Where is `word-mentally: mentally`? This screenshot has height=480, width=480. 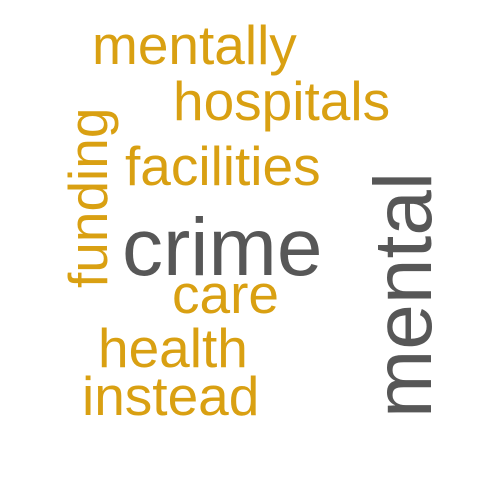
word-mentally: mentally is located at coordinates (194, 45).